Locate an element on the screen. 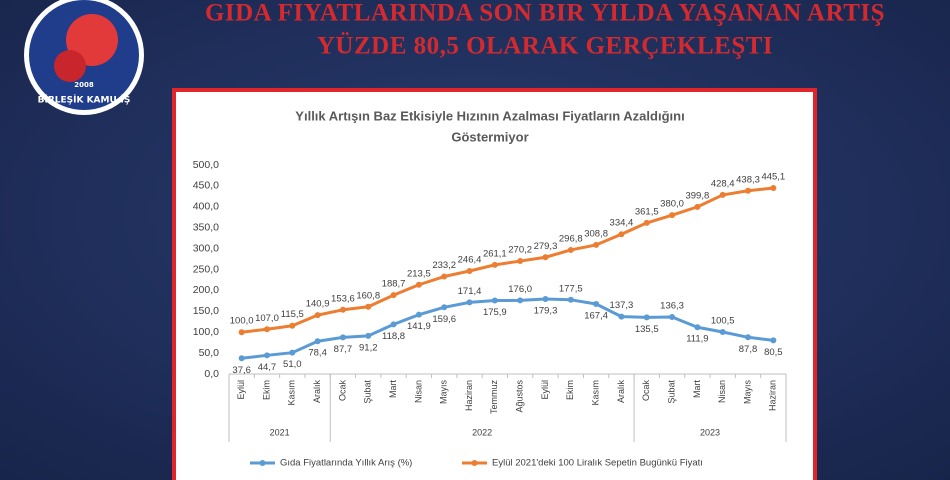 The width and height of the screenshot is (950, 480). data-label: 361,5 is located at coordinates (647, 211).